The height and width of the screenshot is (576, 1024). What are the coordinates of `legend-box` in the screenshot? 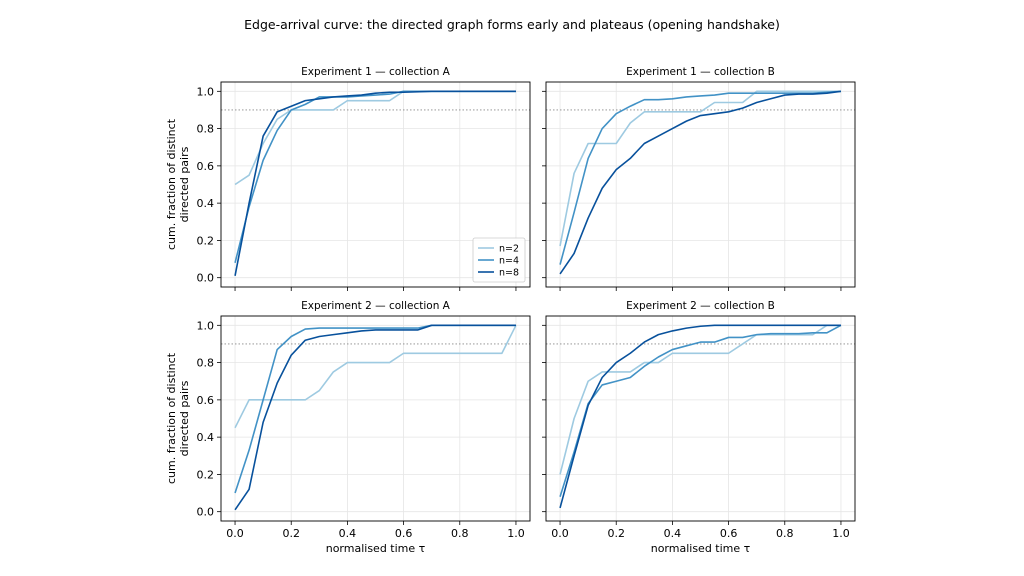 It's located at (499, 260).